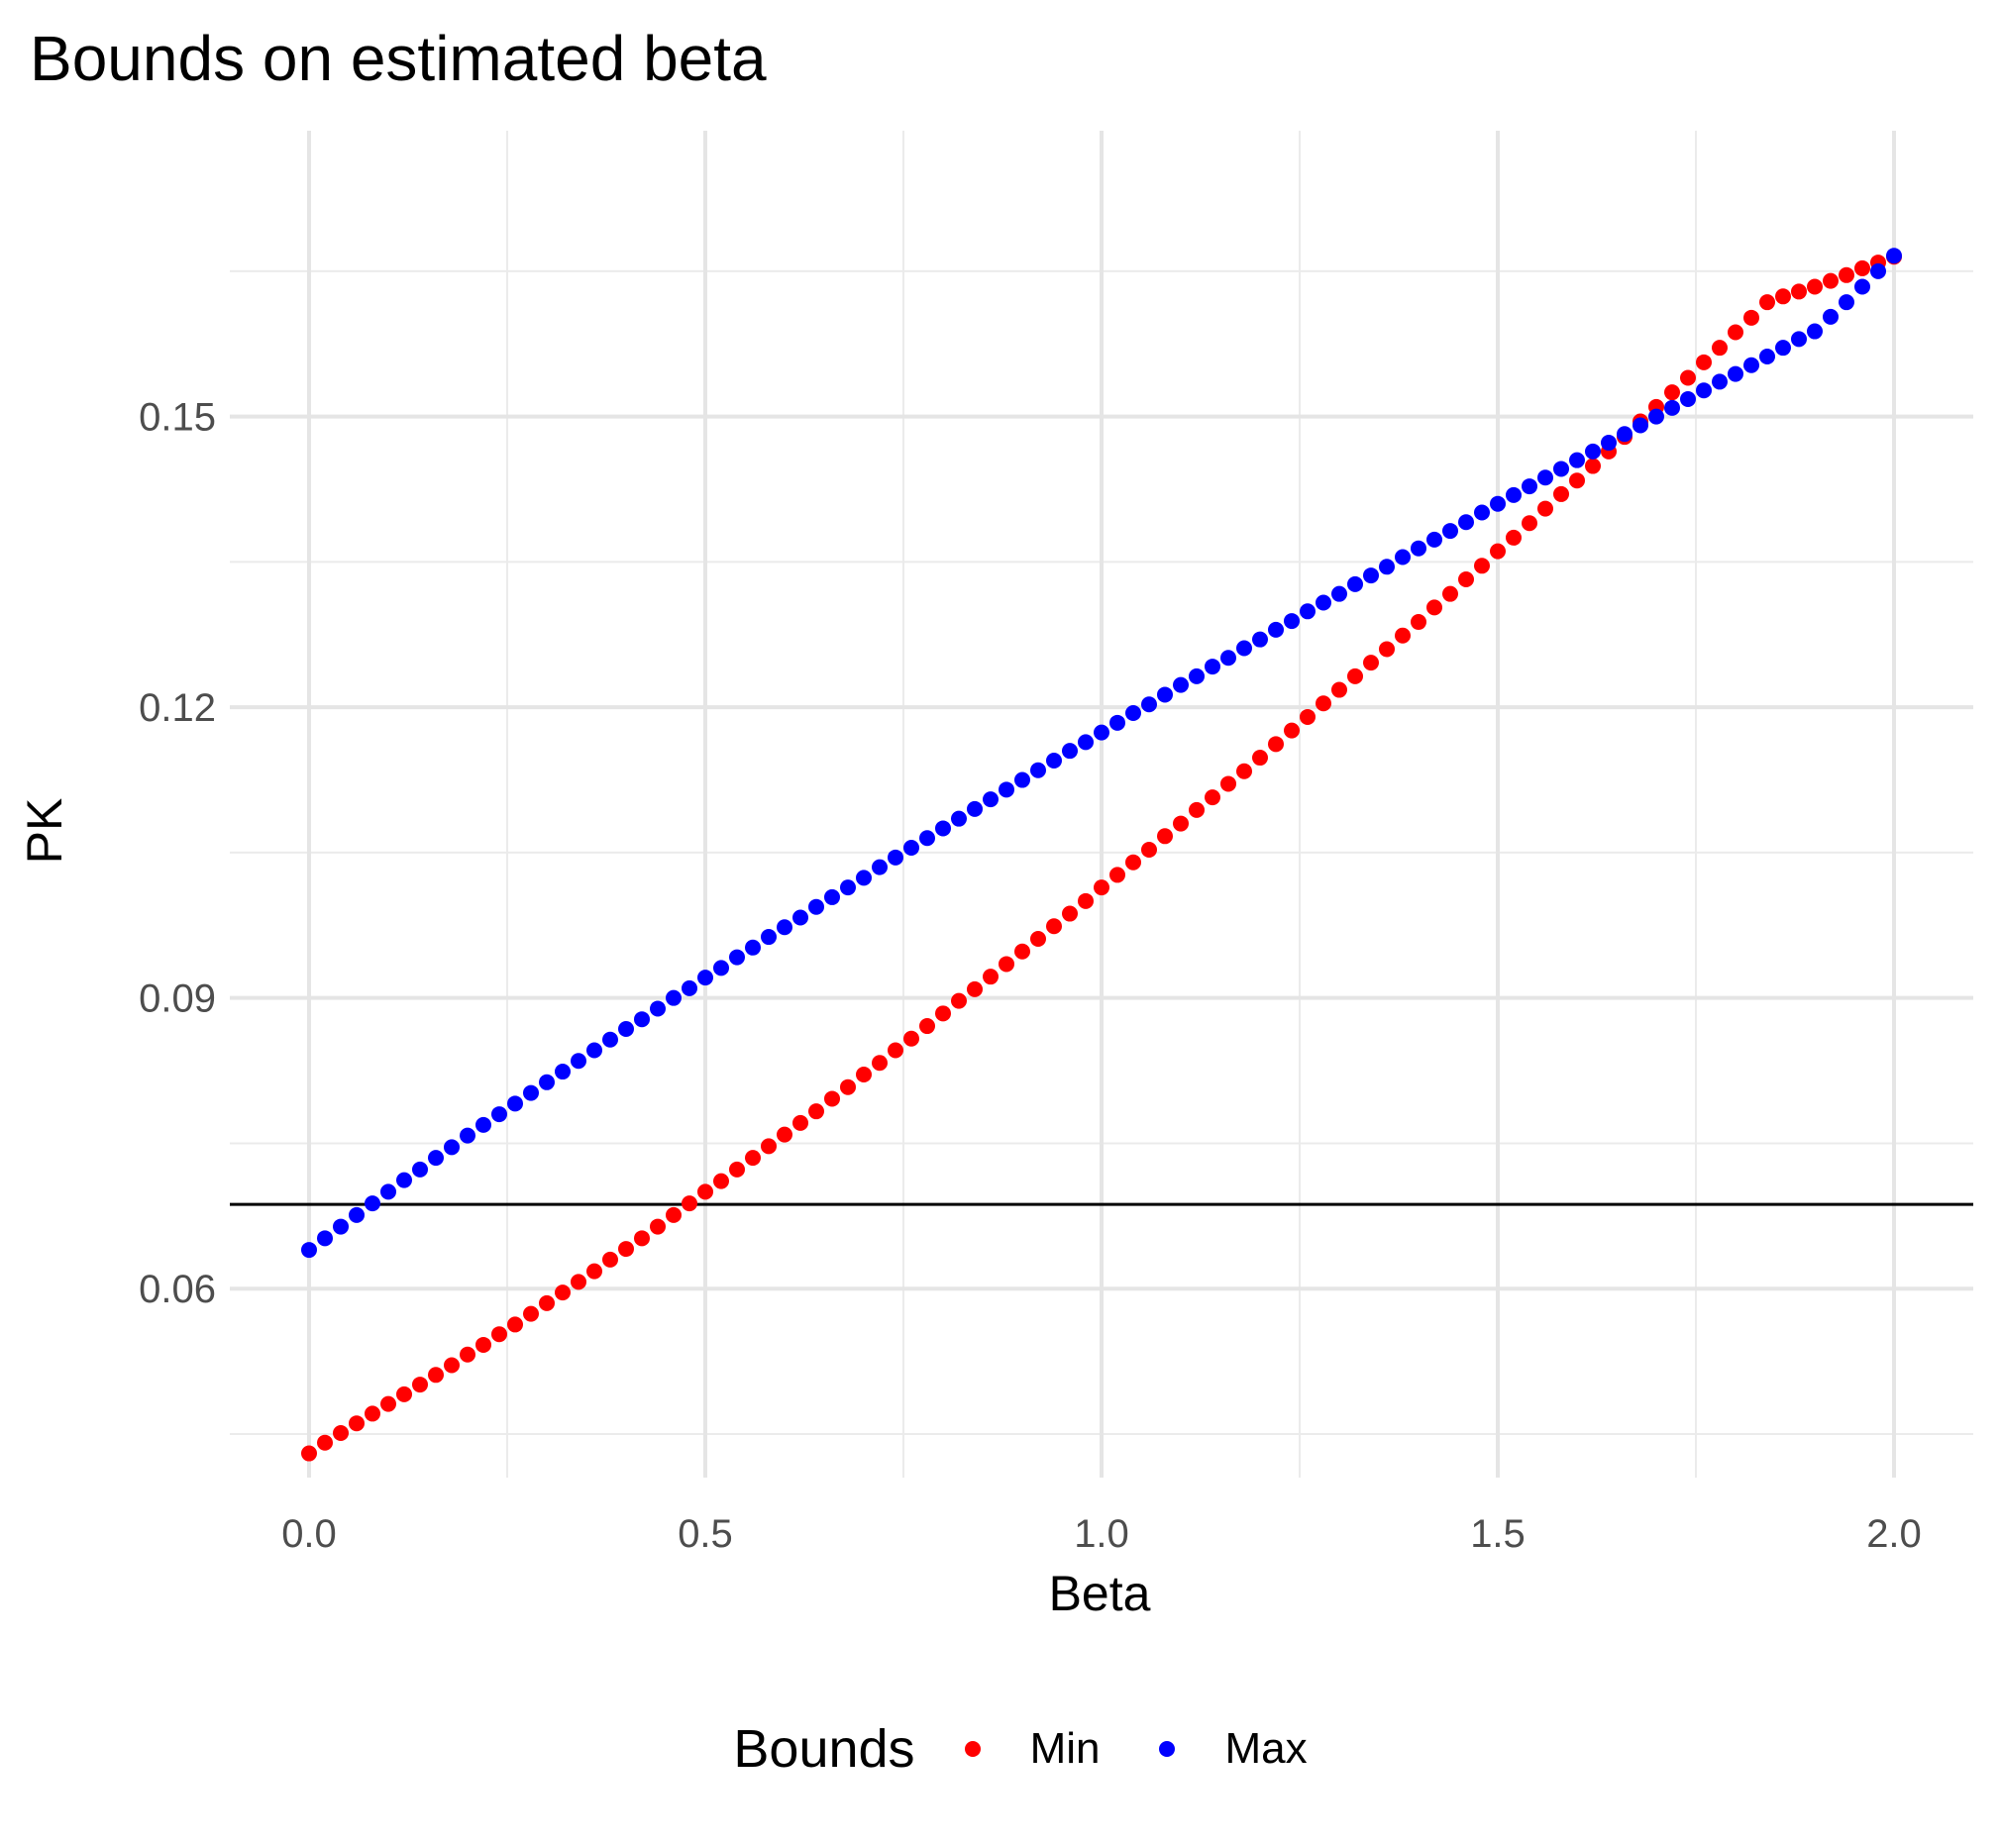 The width and height of the screenshot is (2001, 1848). I want to click on x-tick-label: 0.0, so click(309, 1534).